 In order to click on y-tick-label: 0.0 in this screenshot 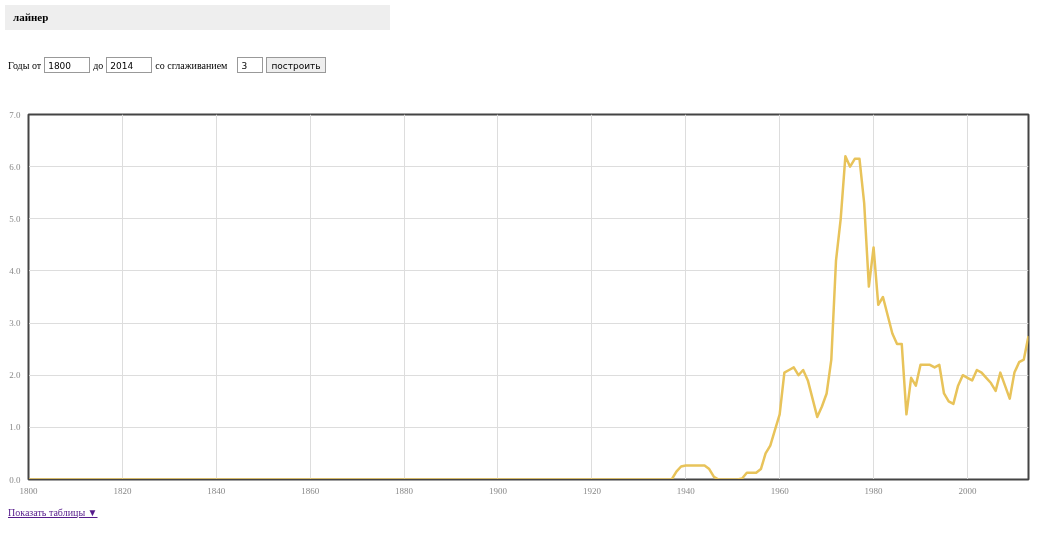, I will do `click(15, 479)`.